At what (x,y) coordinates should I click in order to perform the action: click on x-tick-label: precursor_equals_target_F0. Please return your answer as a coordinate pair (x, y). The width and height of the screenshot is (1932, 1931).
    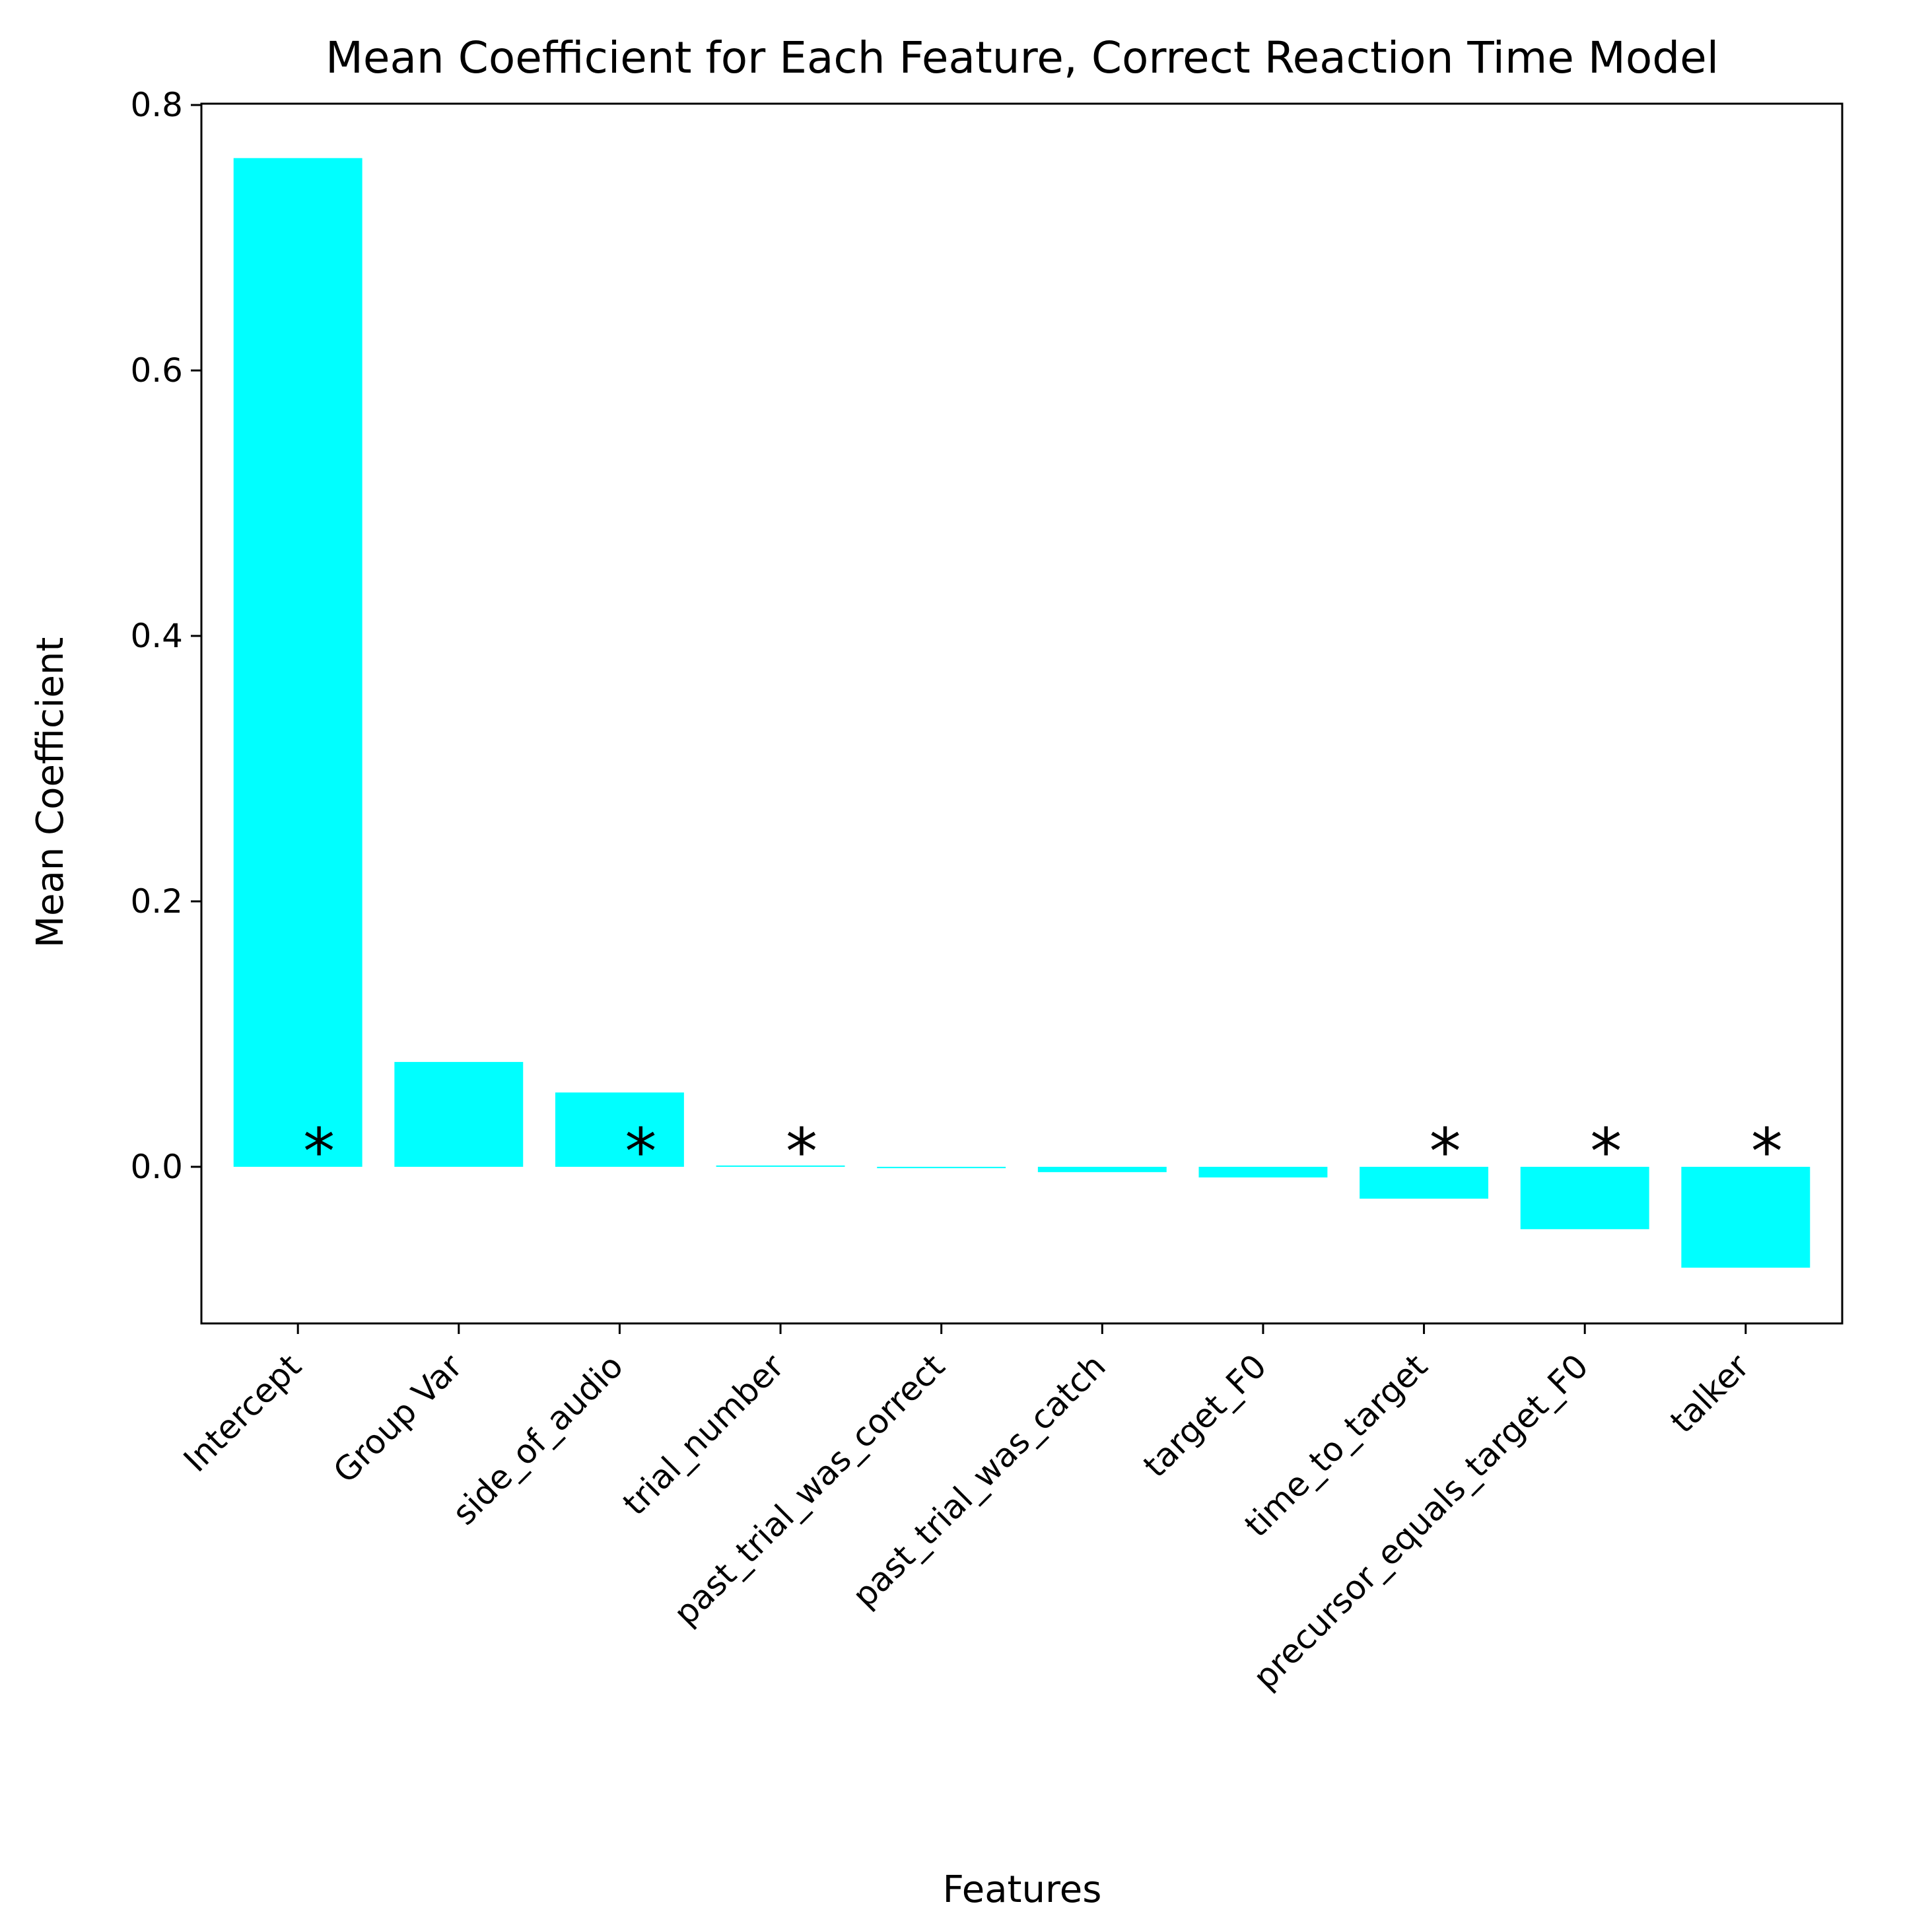
    Looking at the image, I should click on (1421, 1522).